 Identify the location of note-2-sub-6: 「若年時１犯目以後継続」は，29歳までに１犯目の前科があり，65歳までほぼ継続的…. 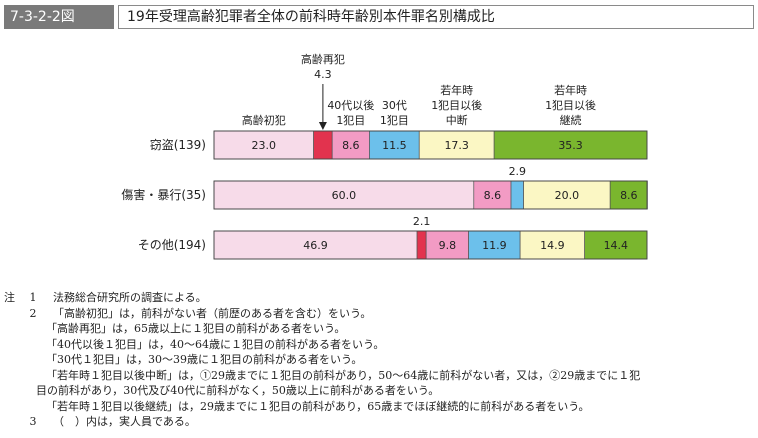
(318, 406).